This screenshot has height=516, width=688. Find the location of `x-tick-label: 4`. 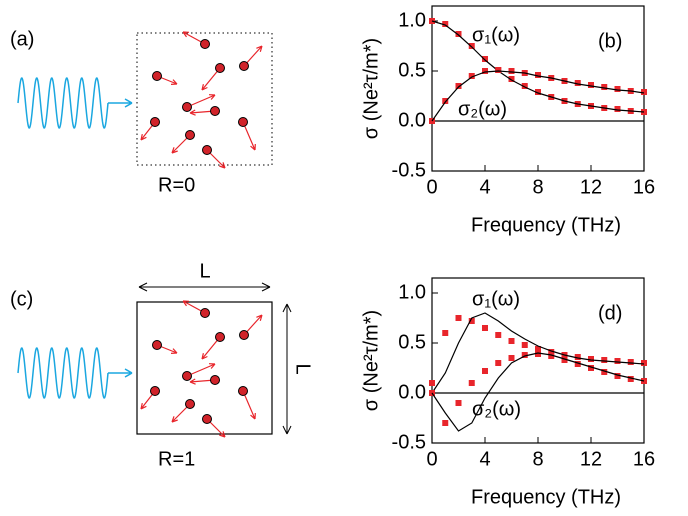

x-tick-label: 4 is located at coordinates (484, 459).